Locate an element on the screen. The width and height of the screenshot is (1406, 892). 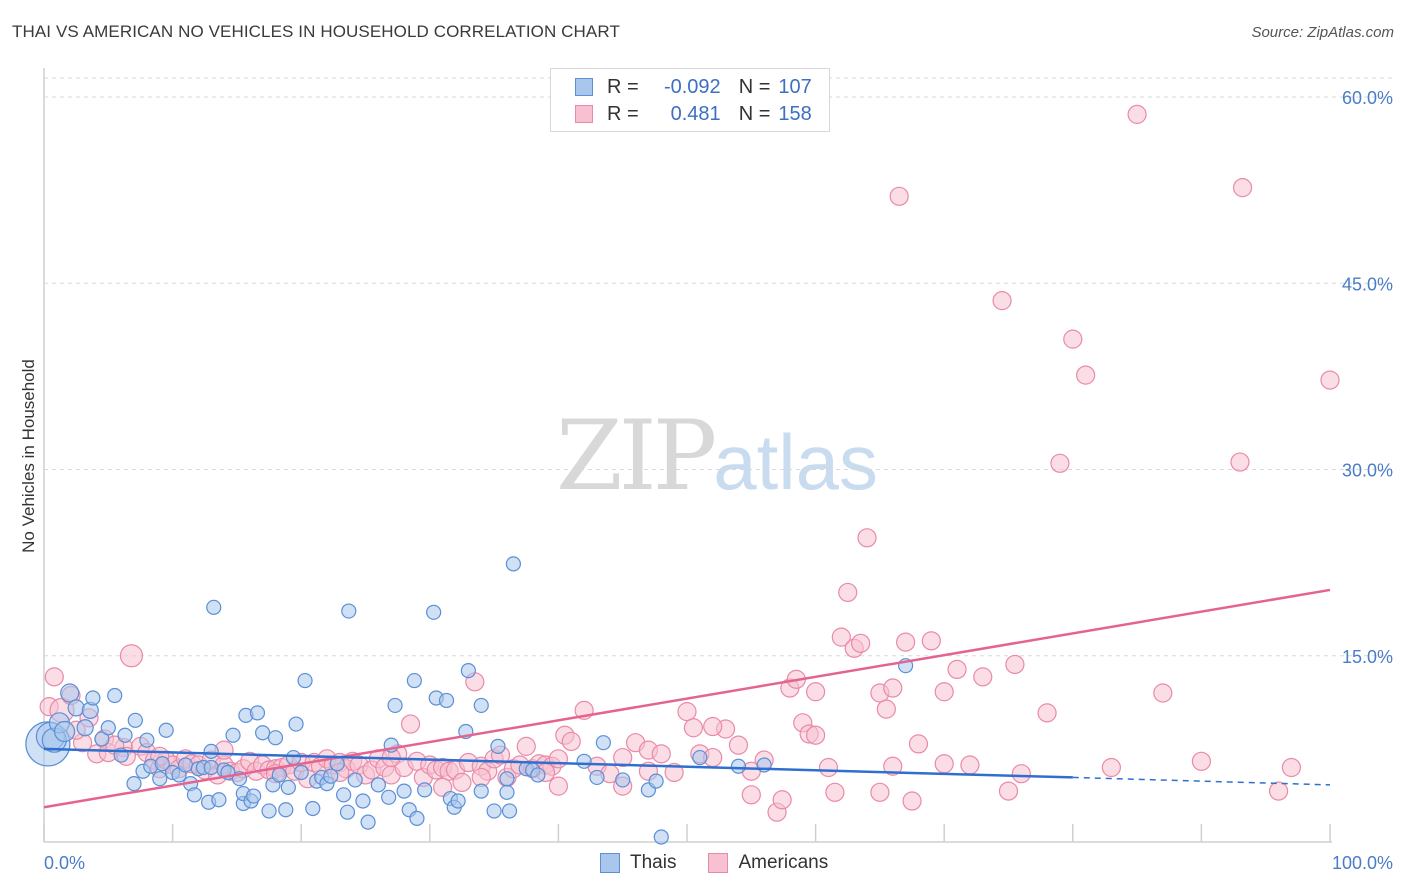
watermark-zip: ZIP is located at coordinates (636, 456).